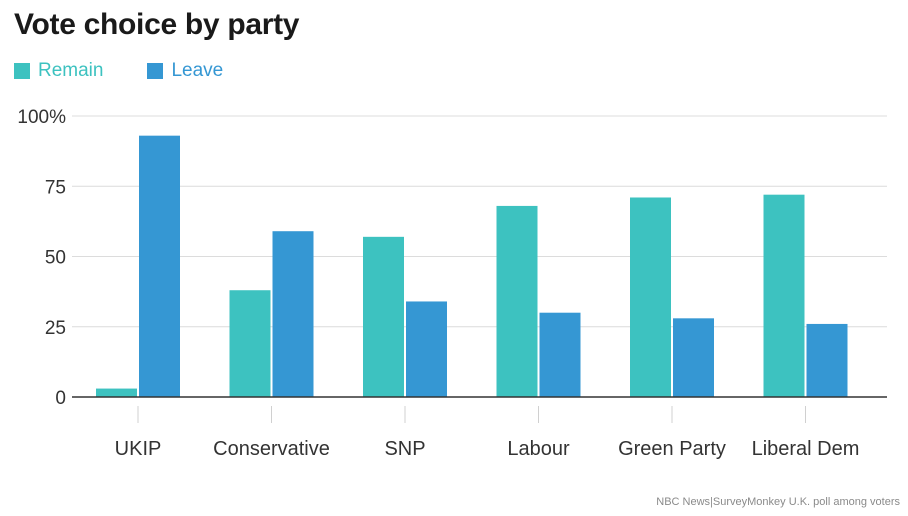 This screenshot has width=908, height=516. What do you see at coordinates (22, 71) in the screenshot?
I see `legend-swatch-remain` at bounding box center [22, 71].